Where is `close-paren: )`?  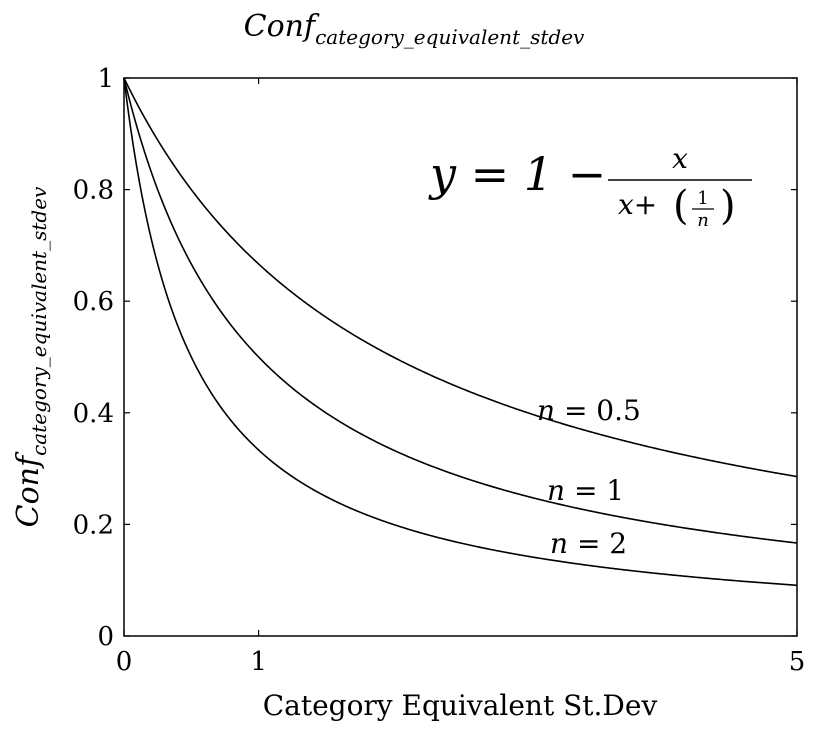 close-paren: ) is located at coordinates (728, 206).